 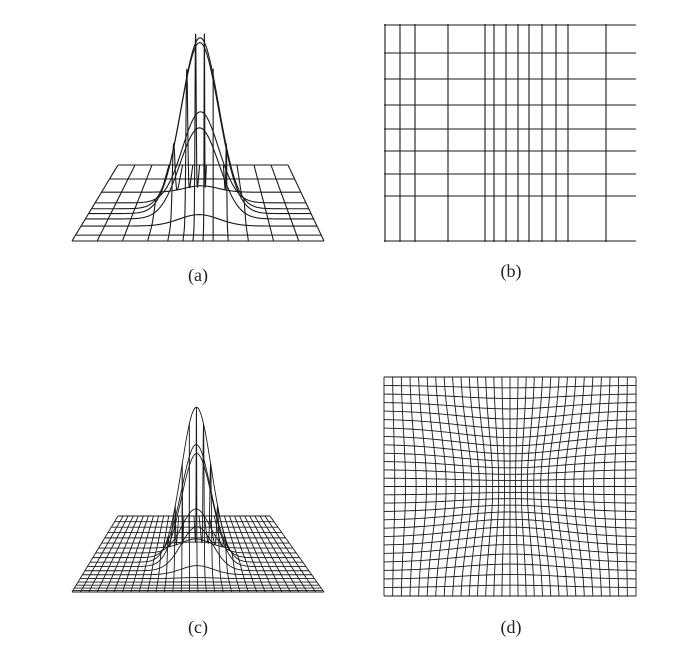 I want to click on surface-plot-a, so click(x=198, y=137).